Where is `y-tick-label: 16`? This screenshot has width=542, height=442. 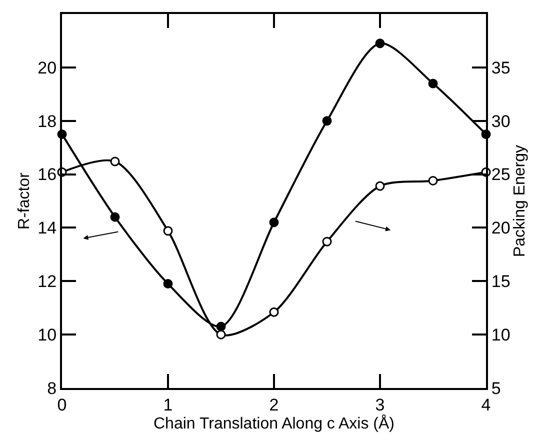
y-tick-label: 16 is located at coordinates (47, 174).